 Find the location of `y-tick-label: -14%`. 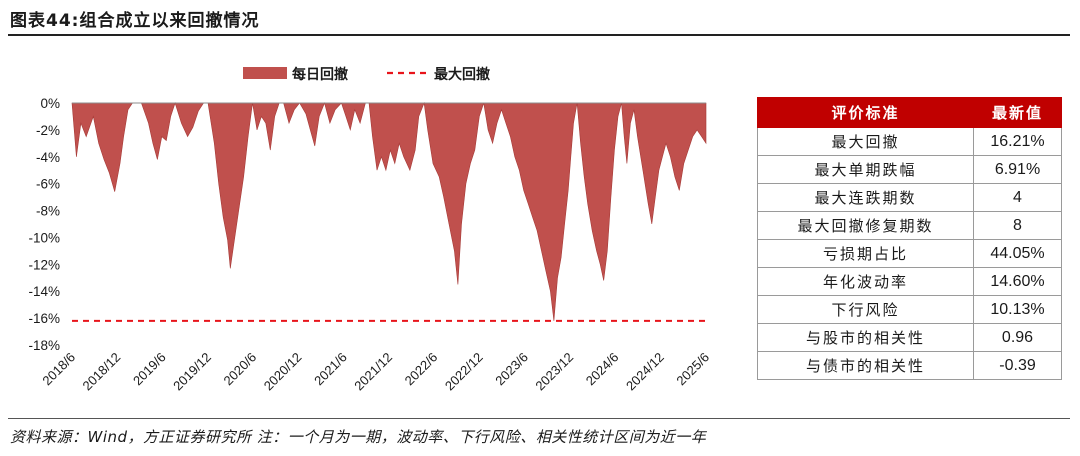

y-tick-label: -14% is located at coordinates (44, 291).